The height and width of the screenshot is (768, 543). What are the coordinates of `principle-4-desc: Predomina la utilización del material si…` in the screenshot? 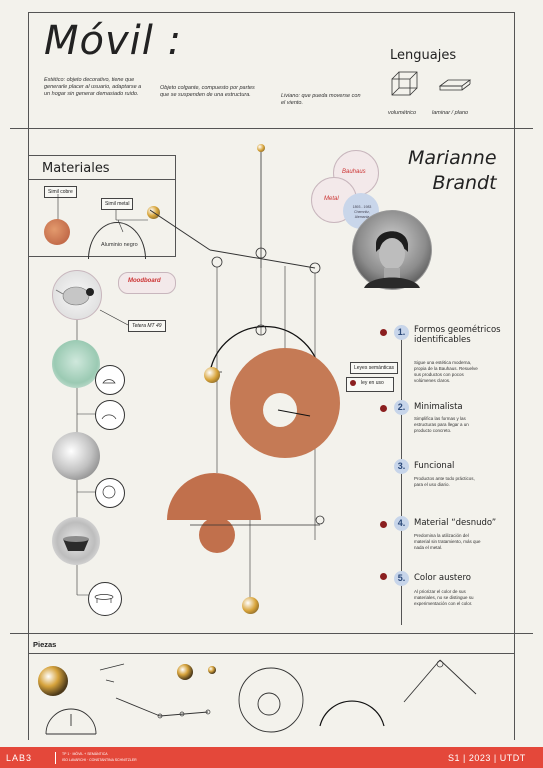 It's located at (447, 541).